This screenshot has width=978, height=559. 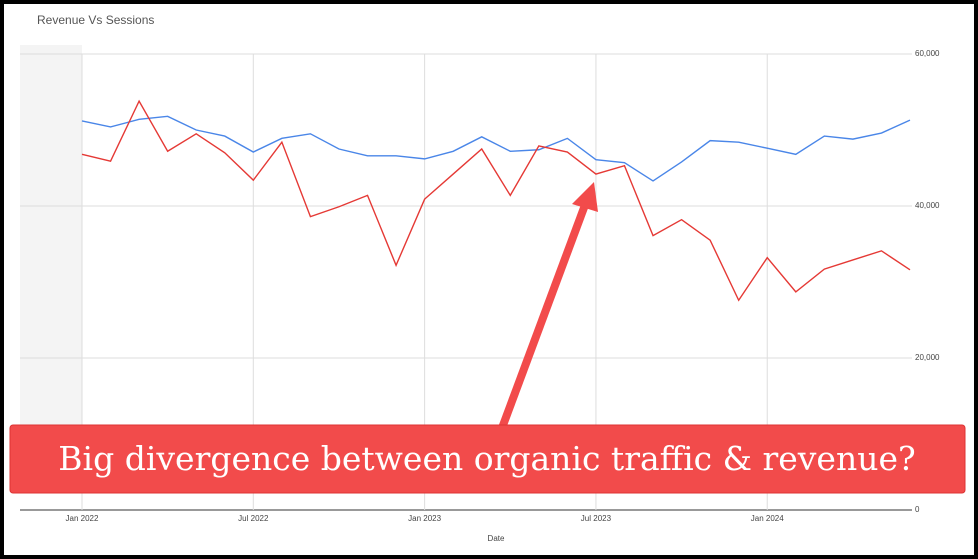 I want to click on series-line, so click(x=496, y=148).